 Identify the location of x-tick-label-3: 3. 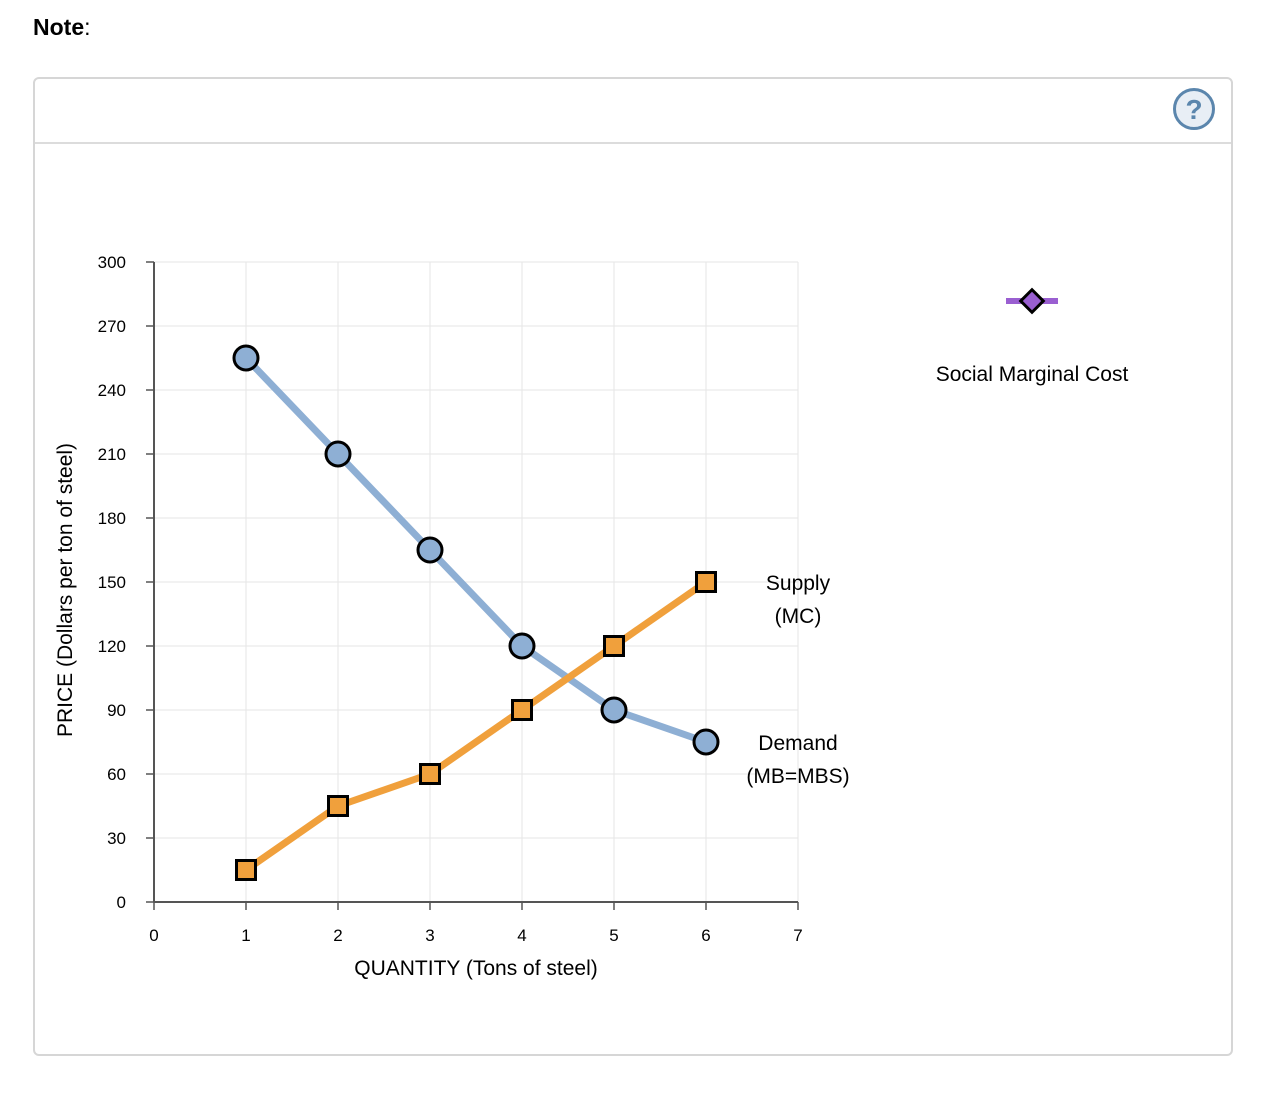
(429, 935).